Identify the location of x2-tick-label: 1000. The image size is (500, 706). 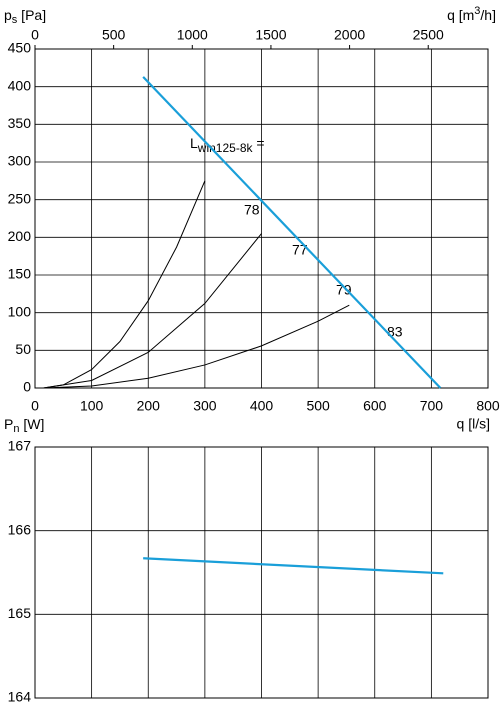
(192, 35).